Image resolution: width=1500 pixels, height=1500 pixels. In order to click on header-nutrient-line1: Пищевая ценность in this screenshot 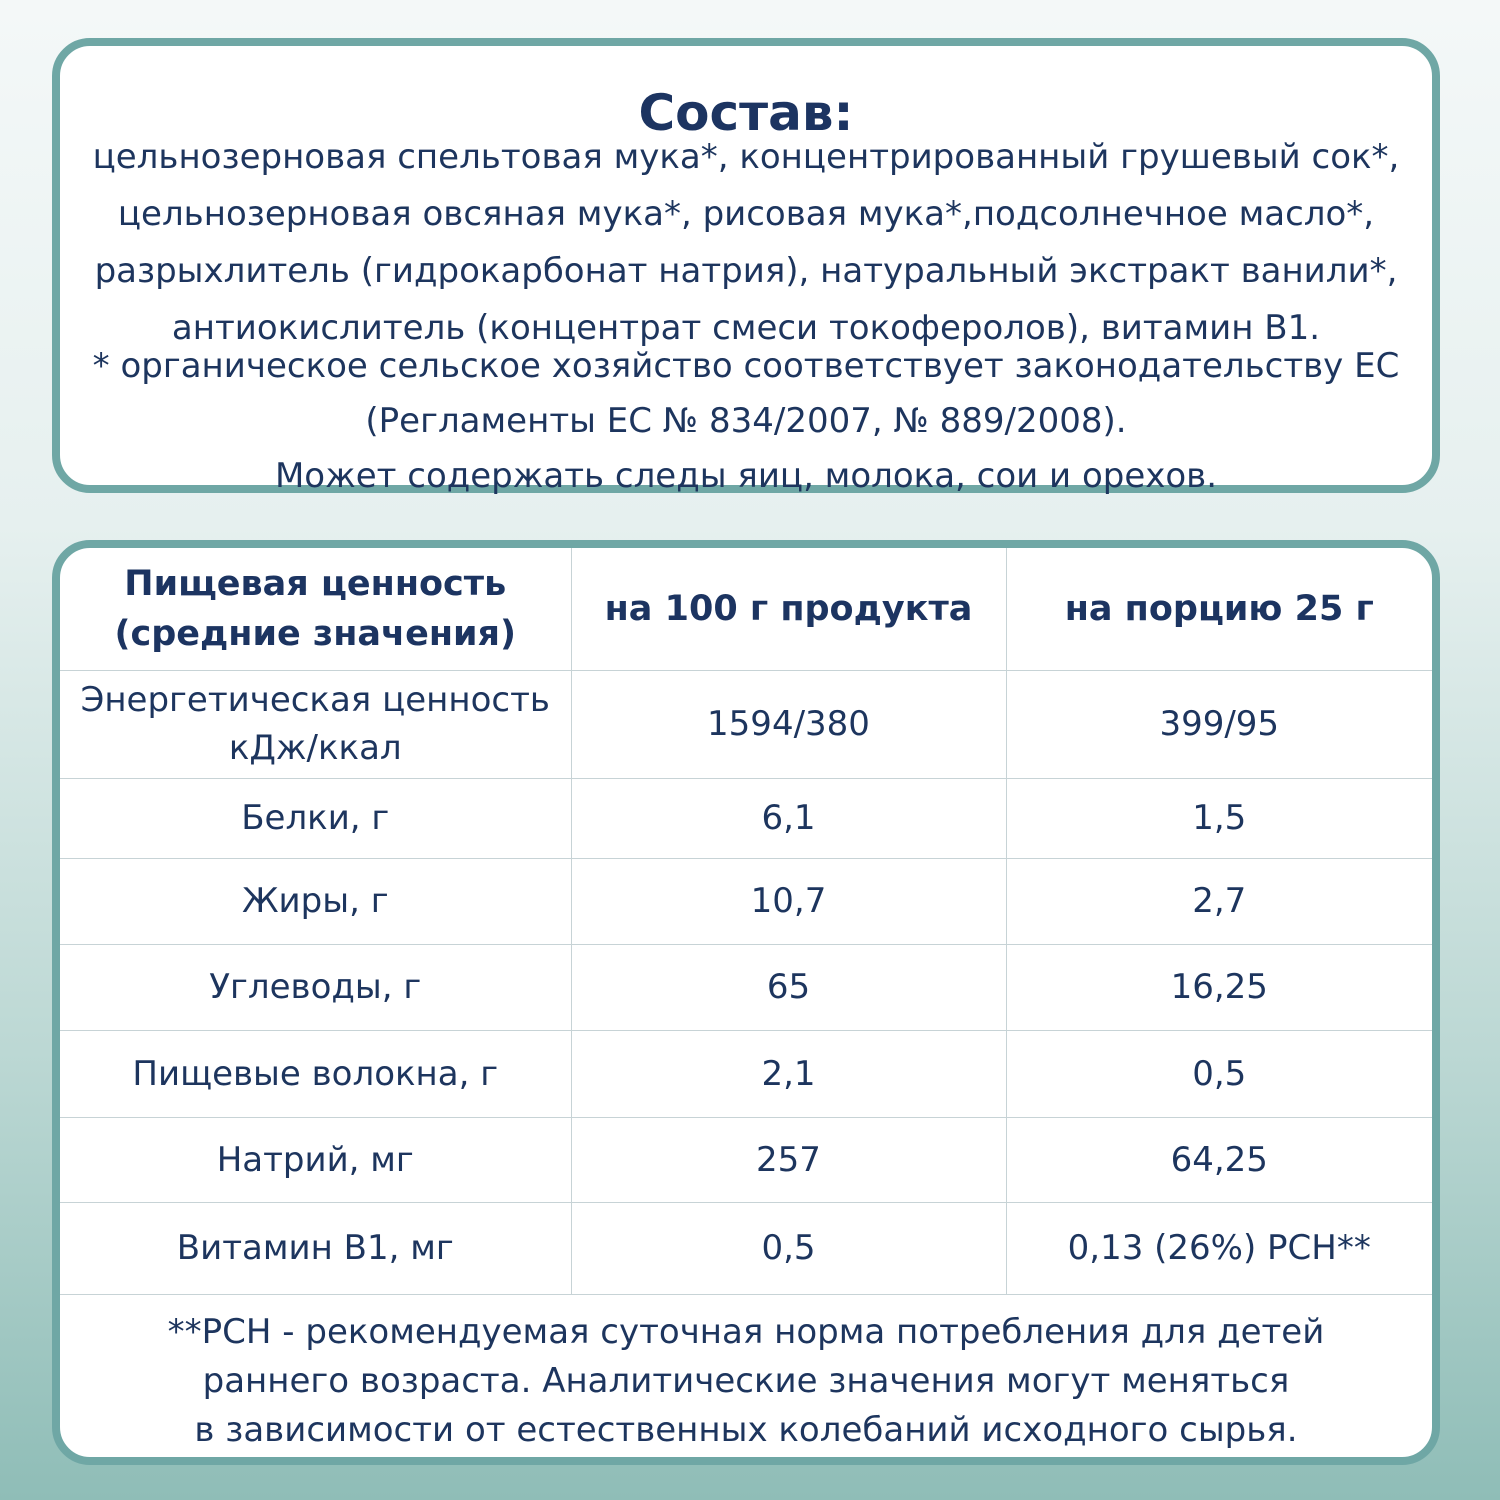, I will do `click(315, 583)`.